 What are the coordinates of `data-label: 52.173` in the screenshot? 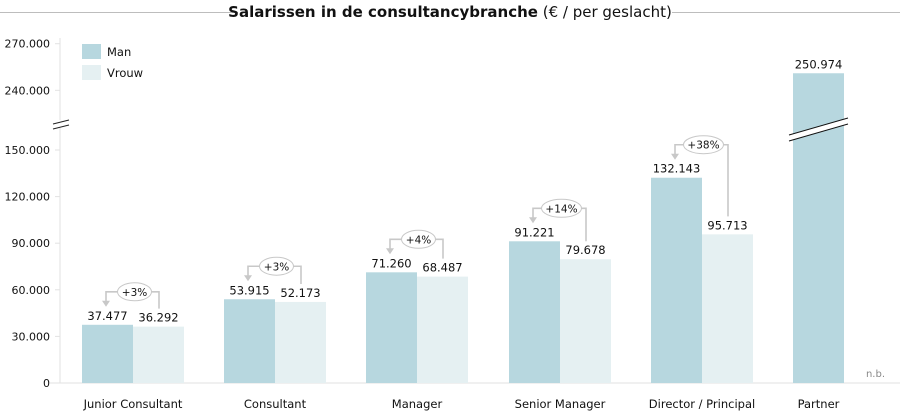 It's located at (300, 293).